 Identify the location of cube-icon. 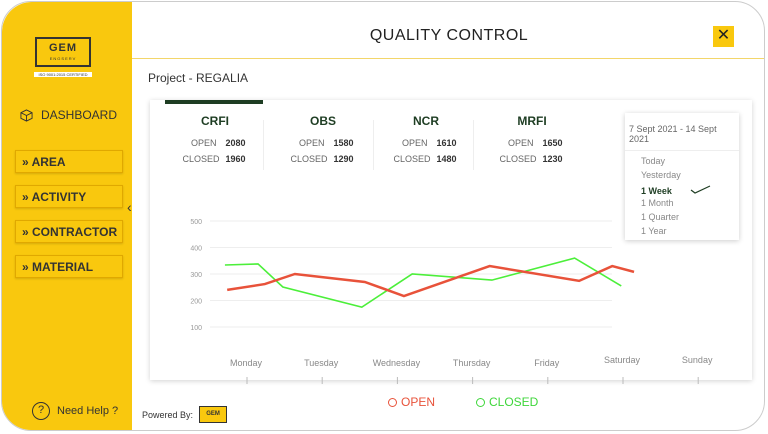
(26, 115).